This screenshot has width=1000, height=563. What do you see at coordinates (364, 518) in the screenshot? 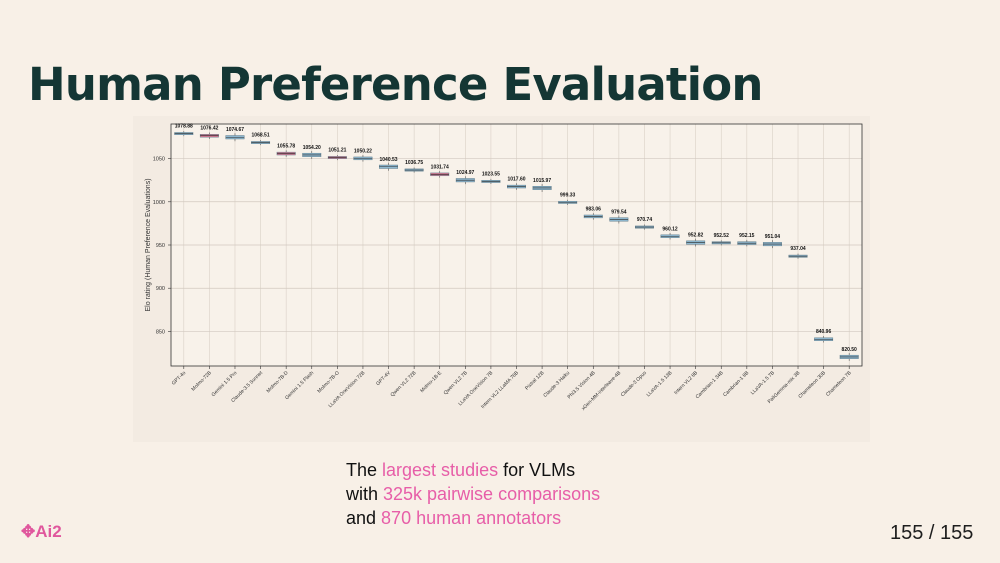
I see `caption-line-3-pre: and` at bounding box center [364, 518].